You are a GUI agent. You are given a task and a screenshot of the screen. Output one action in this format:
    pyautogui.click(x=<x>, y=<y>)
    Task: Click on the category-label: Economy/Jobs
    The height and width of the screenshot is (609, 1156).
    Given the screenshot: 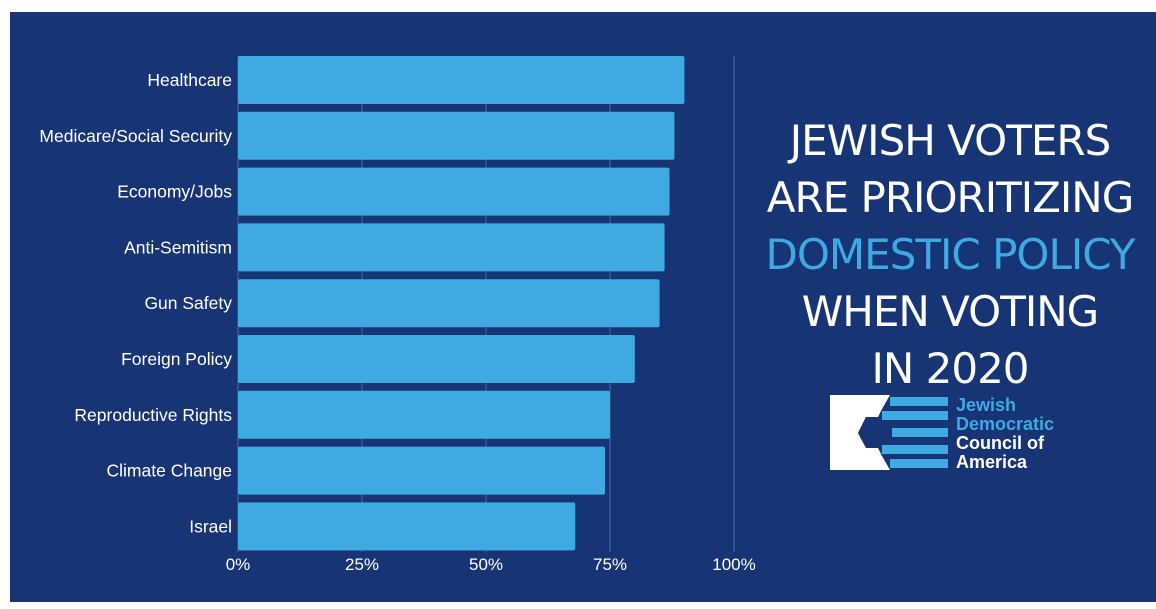 What is the action you would take?
    pyautogui.click(x=174, y=192)
    